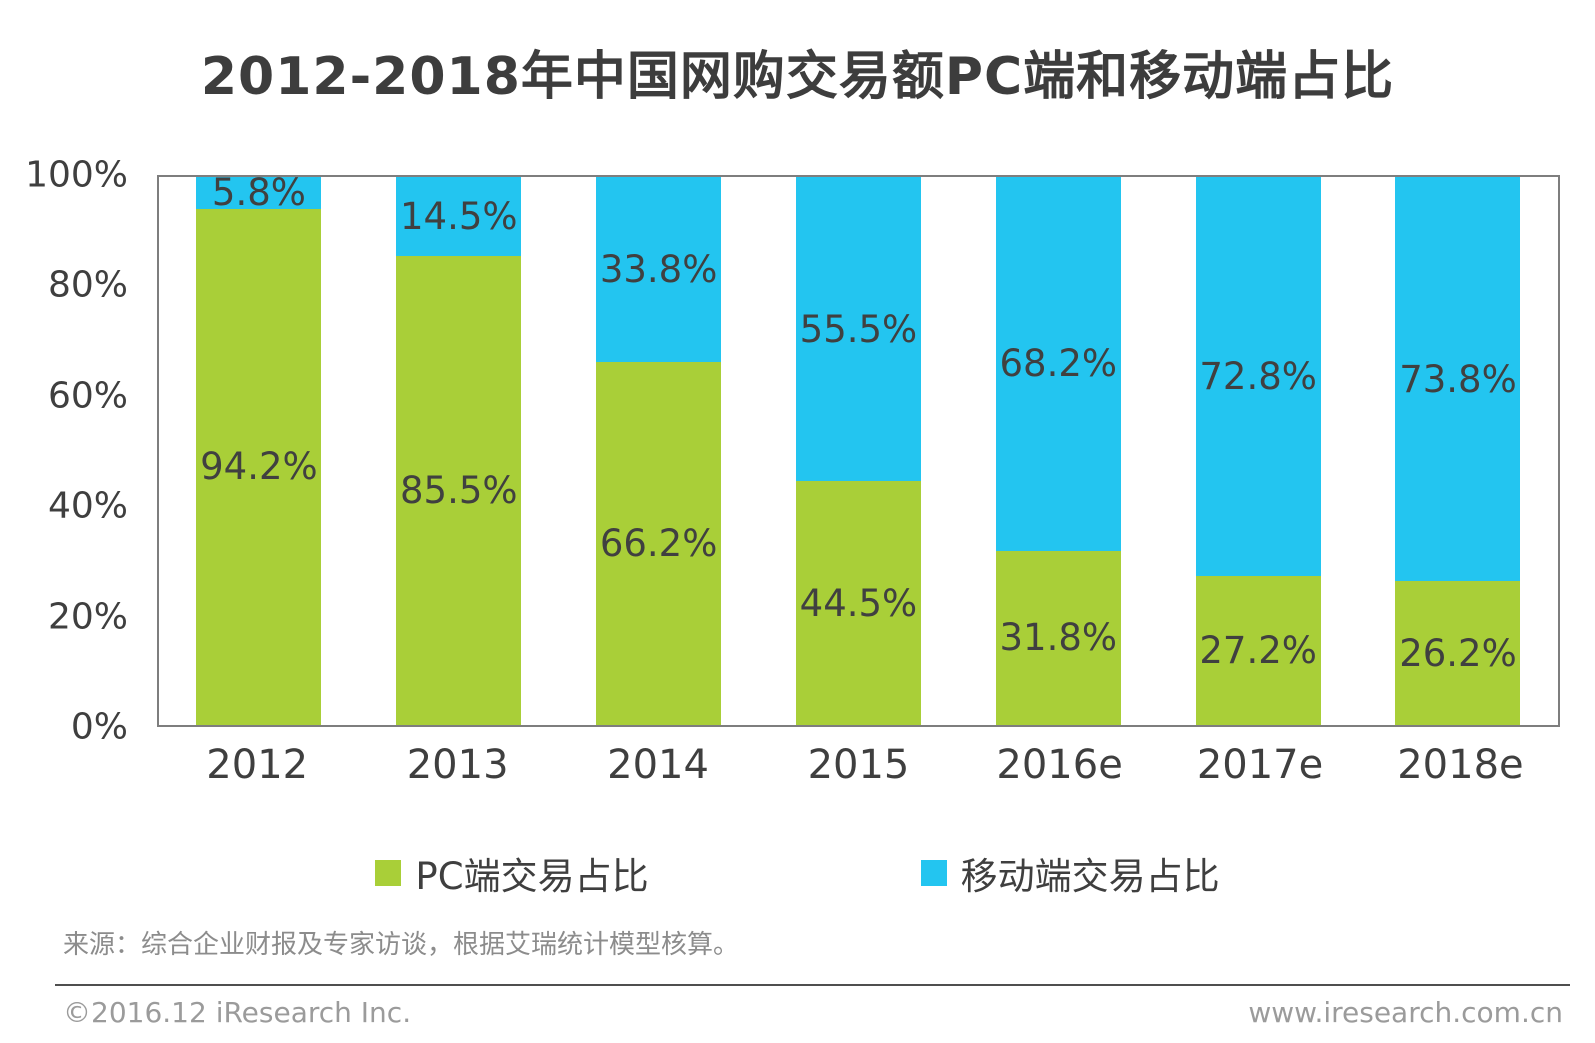  I want to click on bar-group-2016e: 68.2% 31.8%, so click(1058, 451).